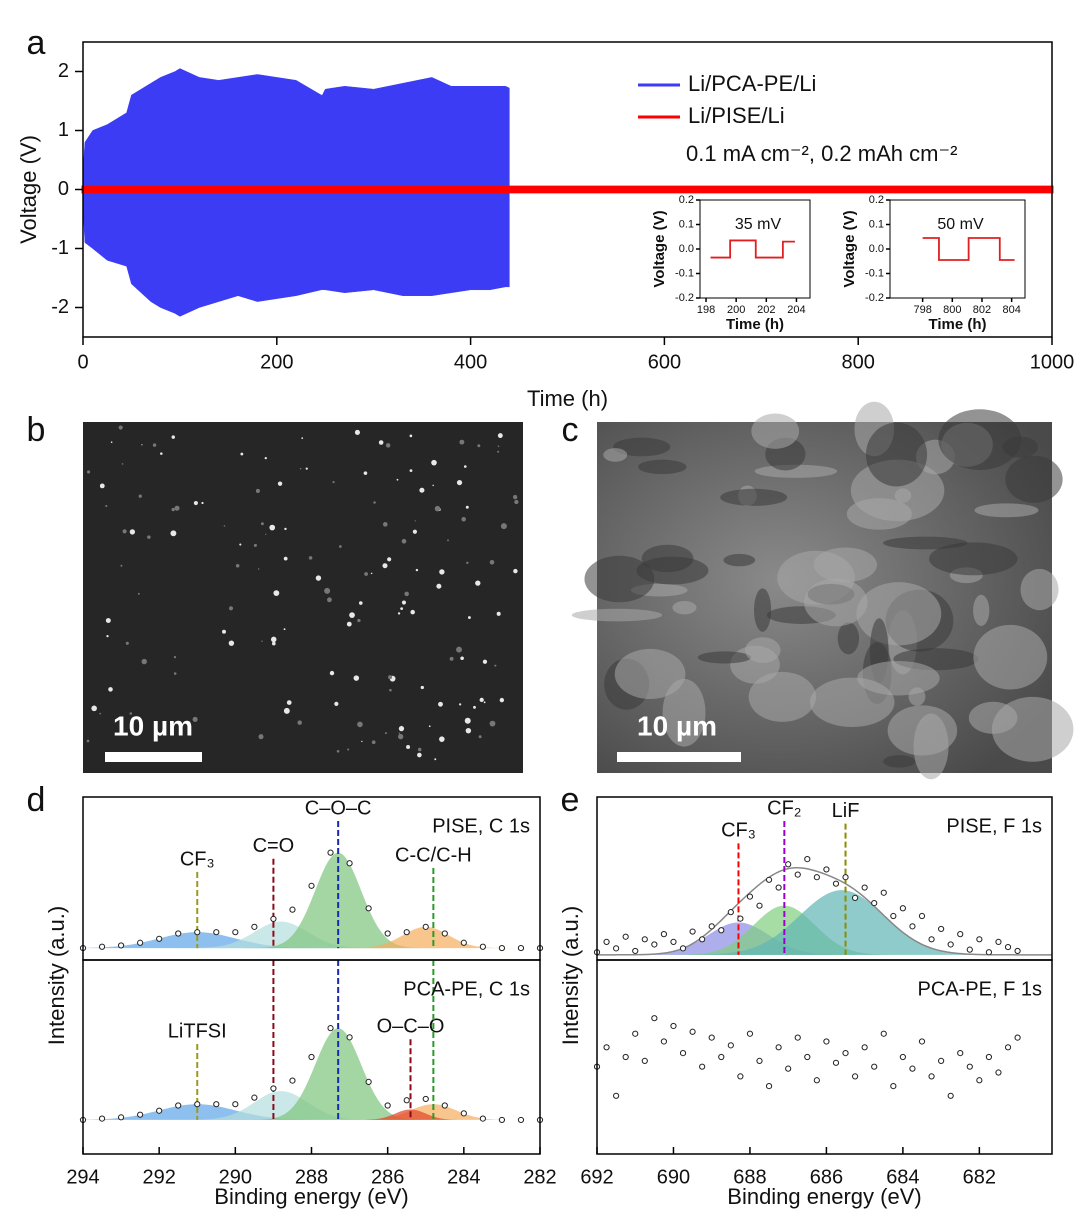 This screenshot has height=1221, width=1083. What do you see at coordinates (902, 1177) in the screenshot?
I see `x-tick-label: 684` at bounding box center [902, 1177].